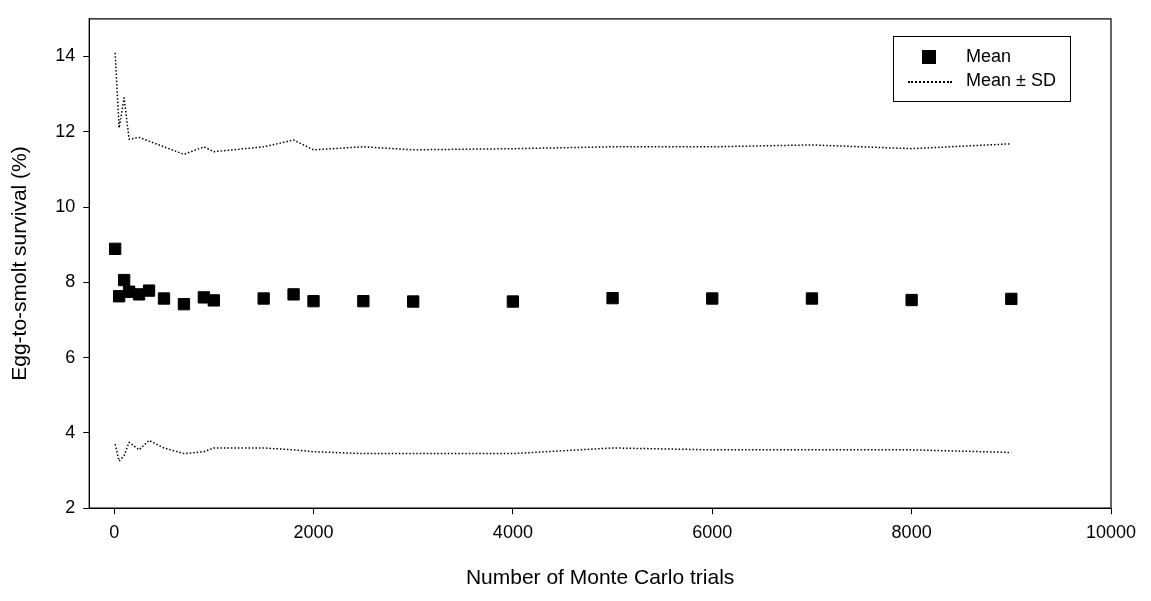  Describe the element at coordinates (1111, 531) in the screenshot. I see `x-tick-label: 10000` at that location.